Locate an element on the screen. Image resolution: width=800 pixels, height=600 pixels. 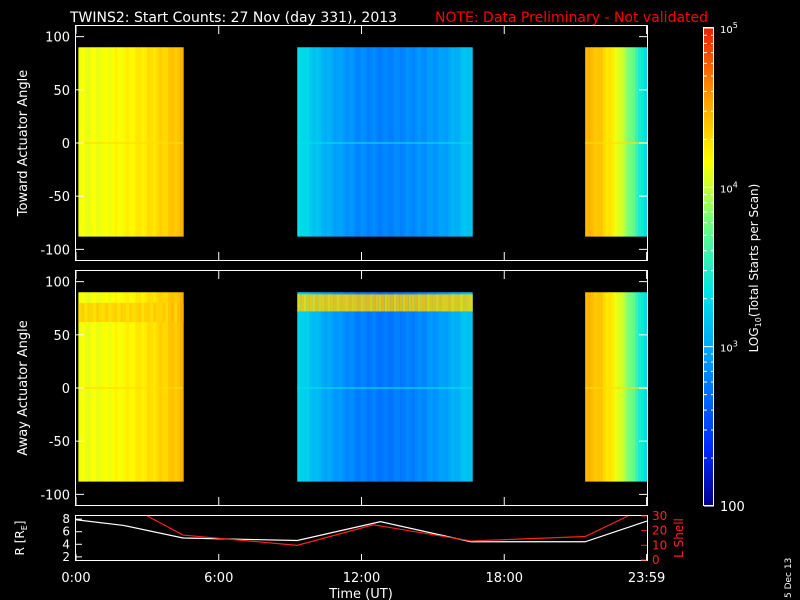
colorbar-tick-base: 100 is located at coordinates (732, 507).